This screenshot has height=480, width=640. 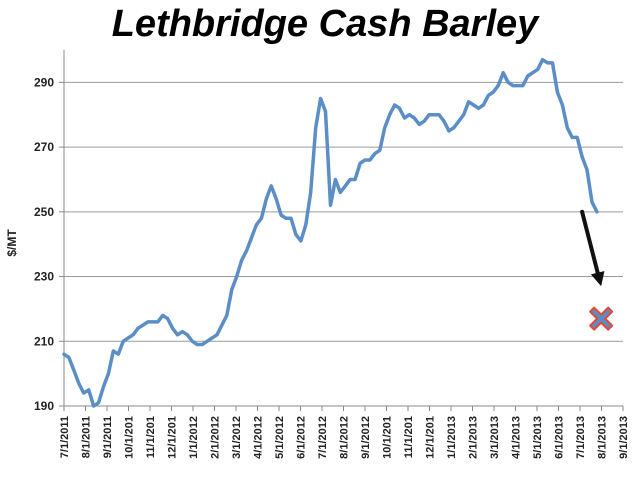 I want to click on x-marker-icon, so click(x=601, y=318).